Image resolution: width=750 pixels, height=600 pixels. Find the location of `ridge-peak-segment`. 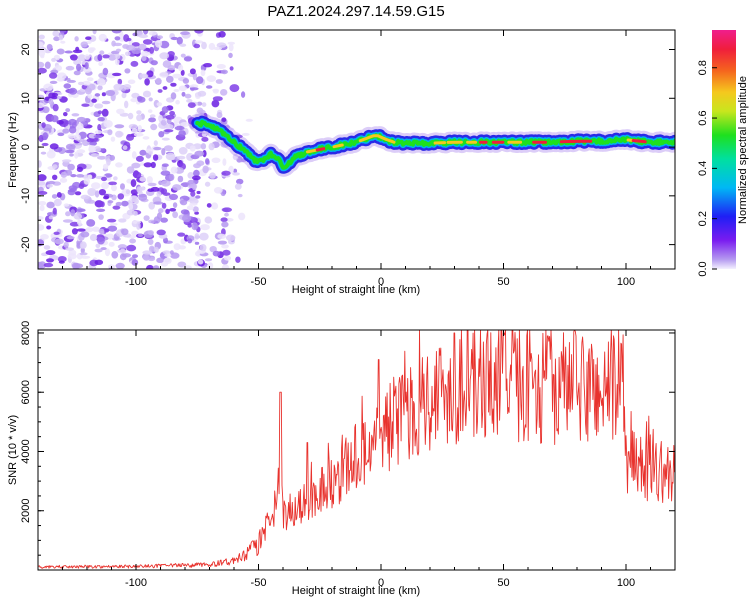

ridge-peak-segment is located at coordinates (320, 149).